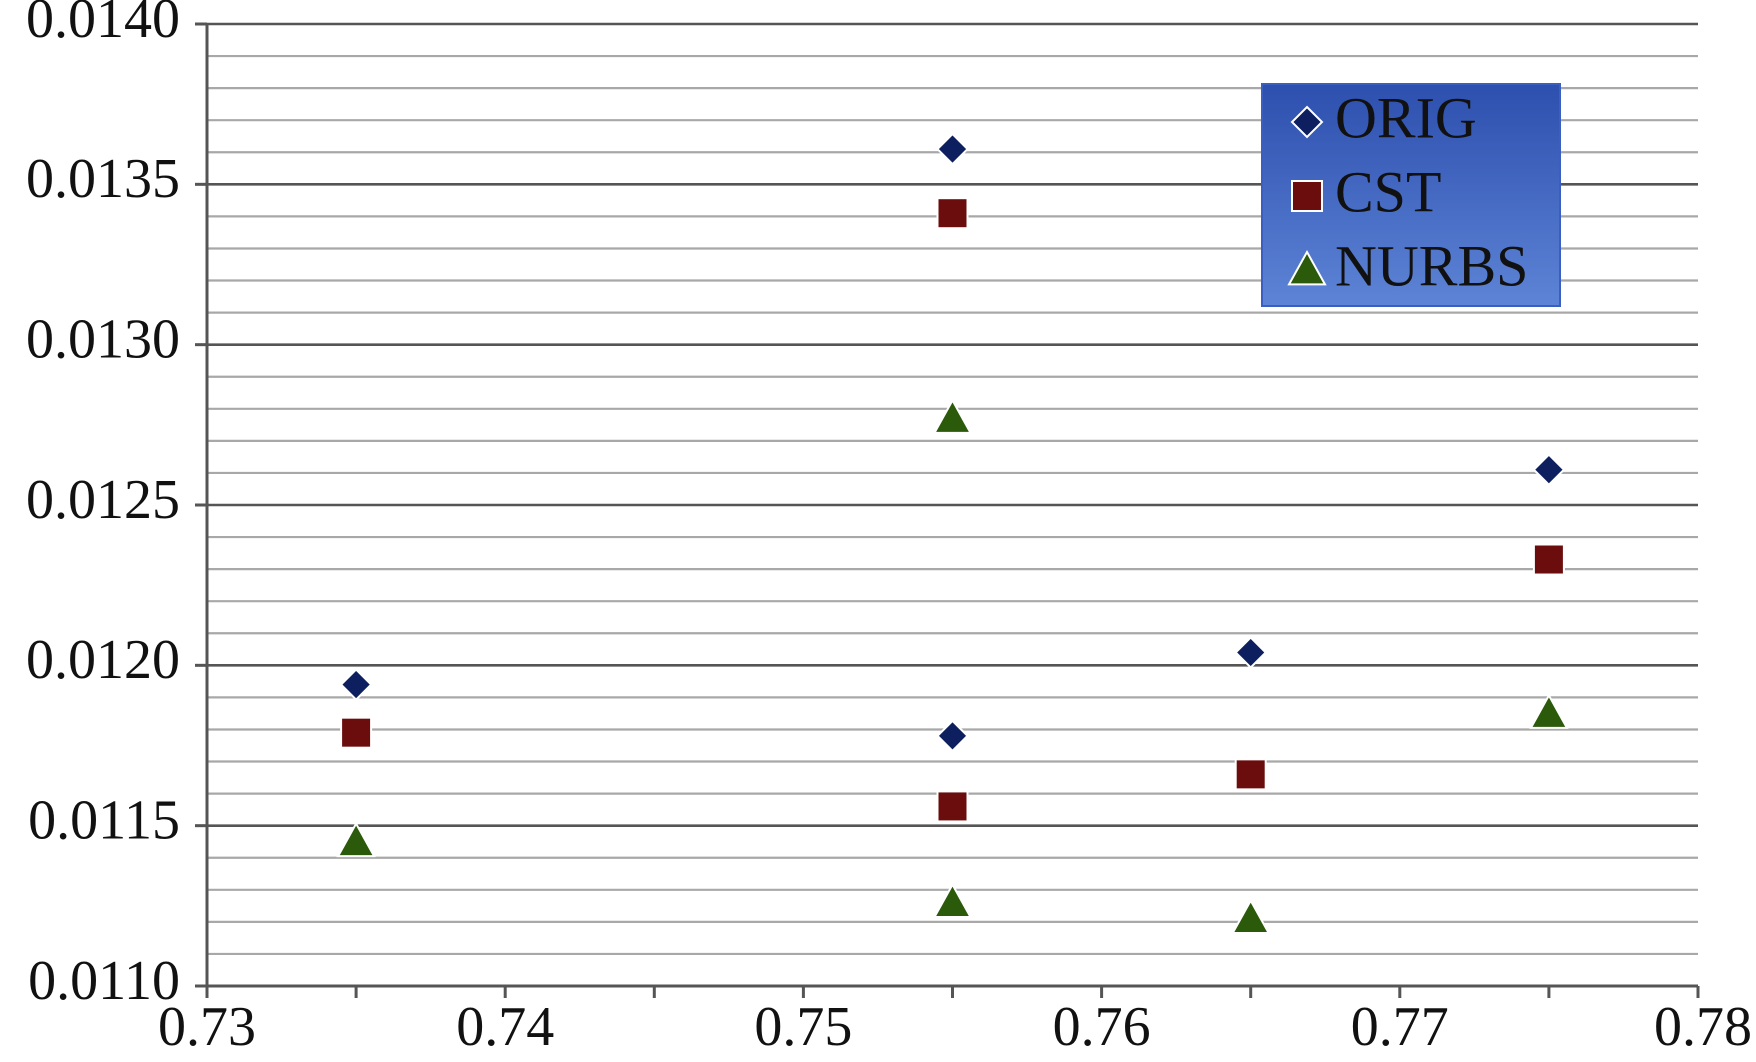 Image resolution: width=1756 pixels, height=1062 pixels. What do you see at coordinates (955, 1027) in the screenshot?
I see `x-axis-tick-labels: 0.73 0.74 0.75 0.76 0.77 0.78` at bounding box center [955, 1027].